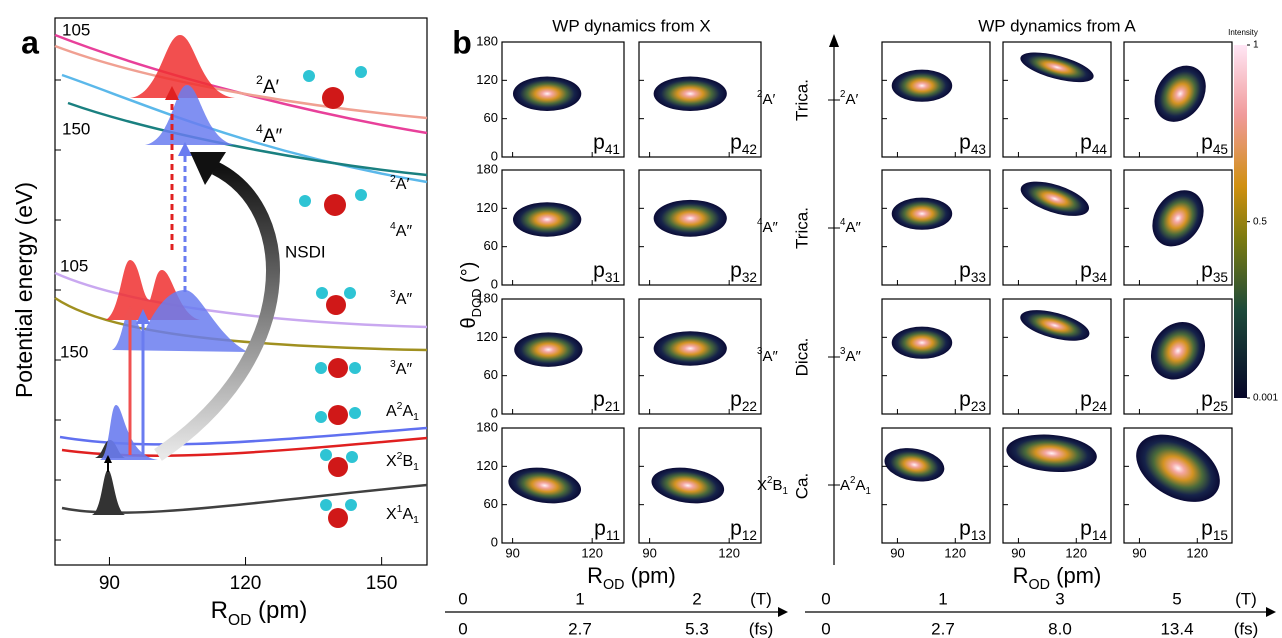  I want to click on group-label: Dica., so click(801, 357).